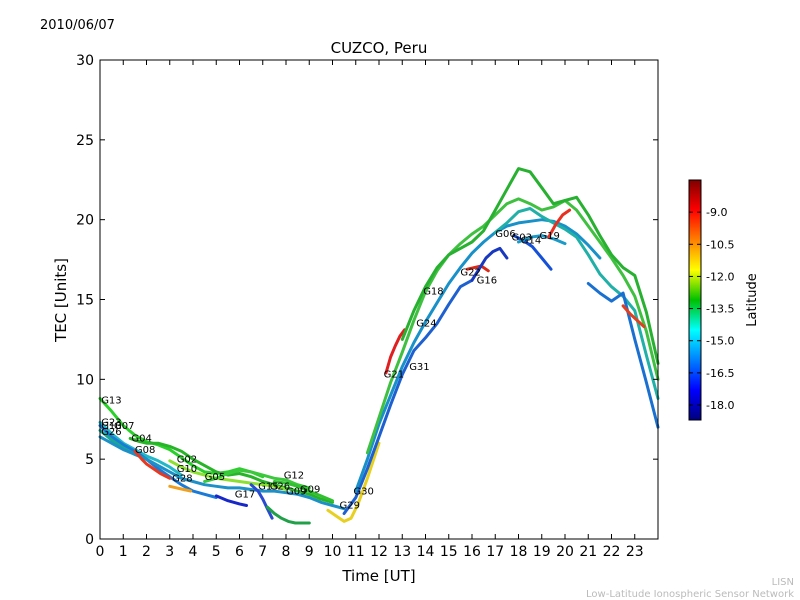 Image resolution: width=800 pixels, height=600 pixels. Describe the element at coordinates (61, 300) in the screenshot. I see `y-axis-label: TEC [Units]` at that location.